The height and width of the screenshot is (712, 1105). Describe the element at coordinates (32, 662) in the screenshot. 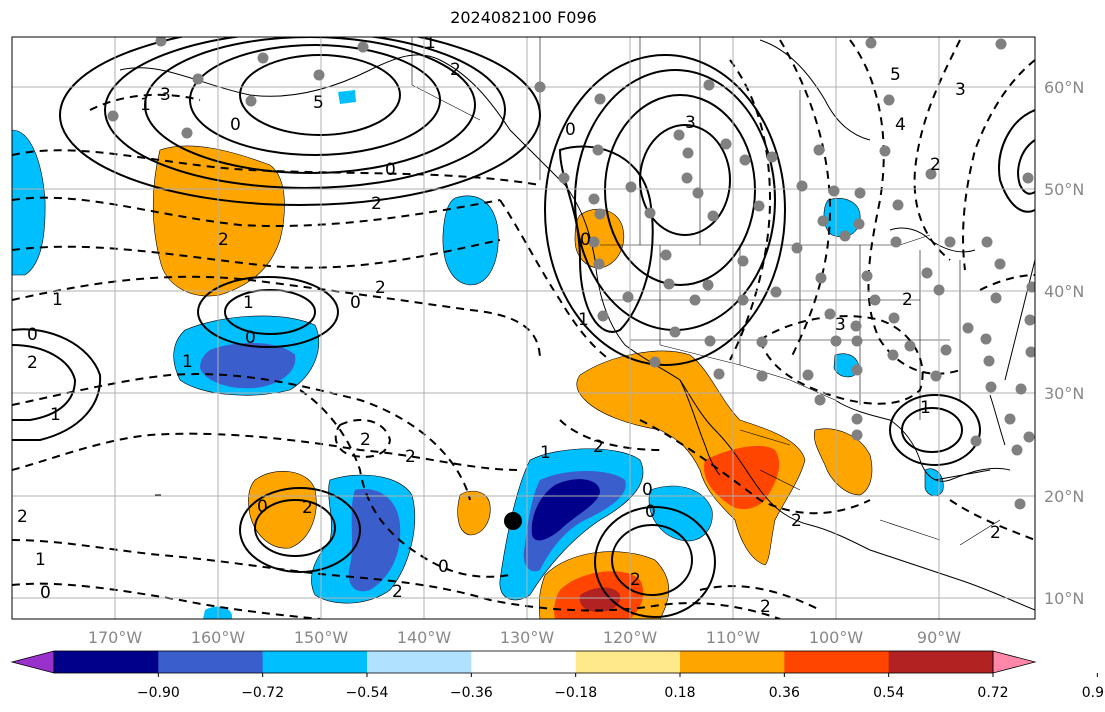

I see `colorbar-extend-low` at that location.